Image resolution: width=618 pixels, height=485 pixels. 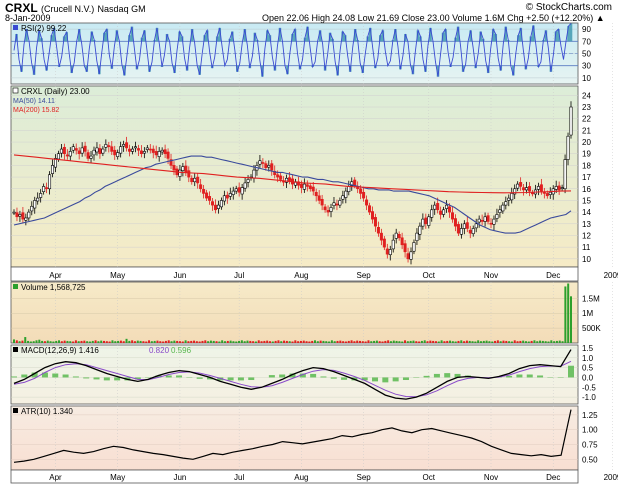 What do you see at coordinates (590, 459) in the screenshot?
I see `atr-y-tick-label: 0.50` at bounding box center [590, 459].